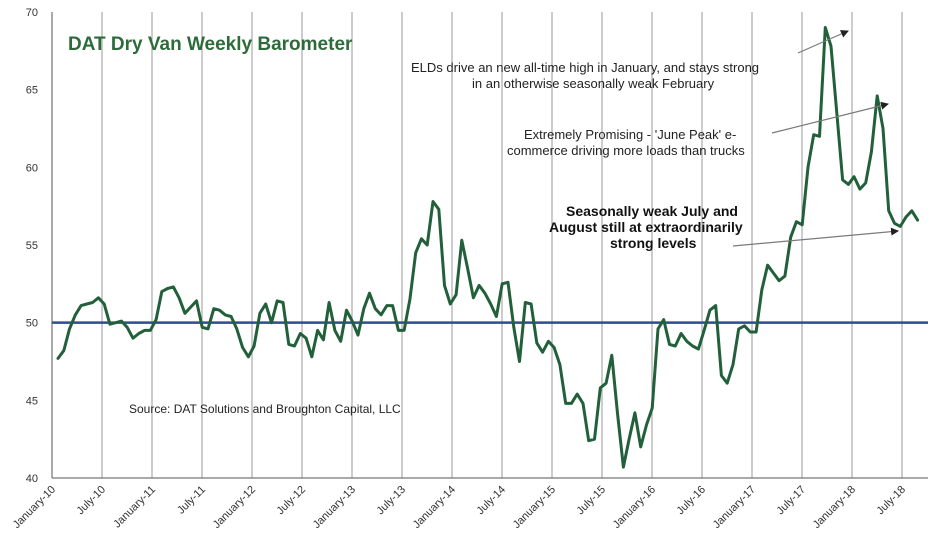 The image size is (933, 540). What do you see at coordinates (593, 83) in the screenshot?
I see `annotation-elds-line2: in an otherwise seasonally weak February` at bounding box center [593, 83].